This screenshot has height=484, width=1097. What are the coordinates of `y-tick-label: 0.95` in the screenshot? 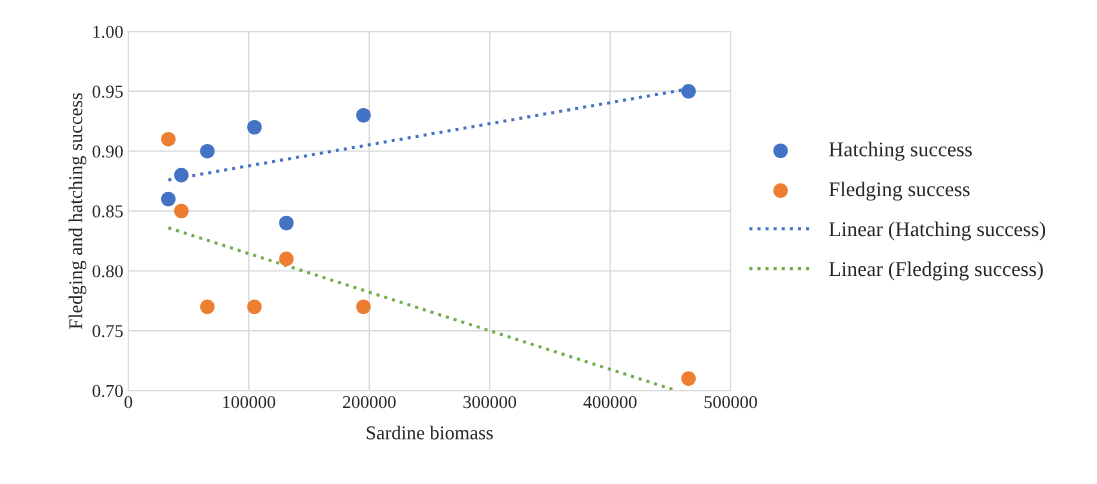 It's located at (107, 91).